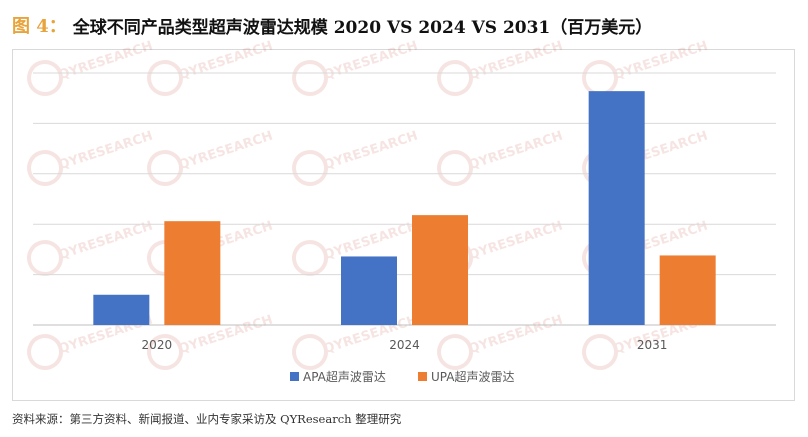 This screenshot has height=437, width=808. I want to click on legend-swatch-upa, so click(422, 376).